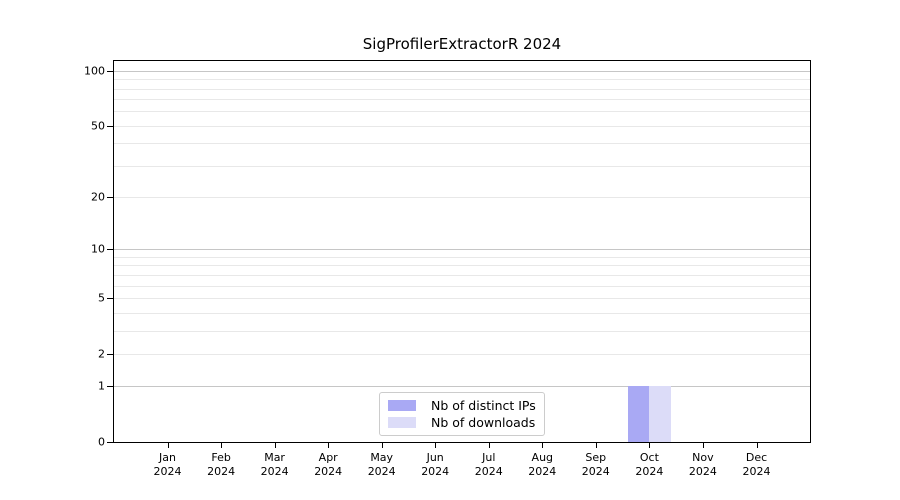 The image size is (900, 500). I want to click on x-tick-month: May, so click(382, 457).